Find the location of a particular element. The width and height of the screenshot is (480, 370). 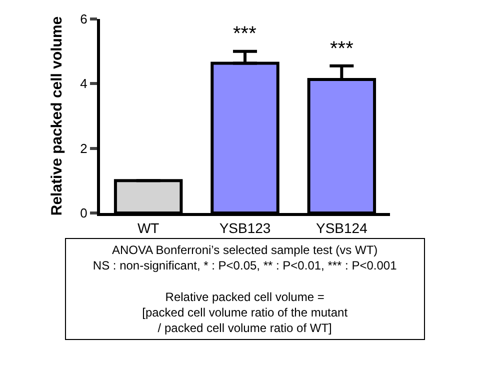

text: ANOVA Bonferroni’s selected sample test (vs WT) NS : non-significant, * : P<0.05, ** : P<0.01, *** : P<0.001 is located at coordinates (245, 258).